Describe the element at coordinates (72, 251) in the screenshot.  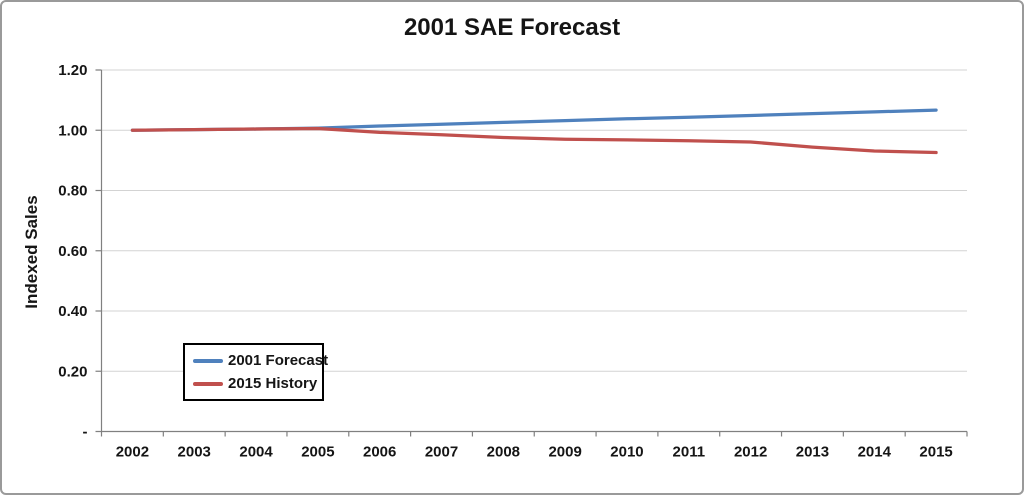
I see `svg-text: 0.60` at that location.